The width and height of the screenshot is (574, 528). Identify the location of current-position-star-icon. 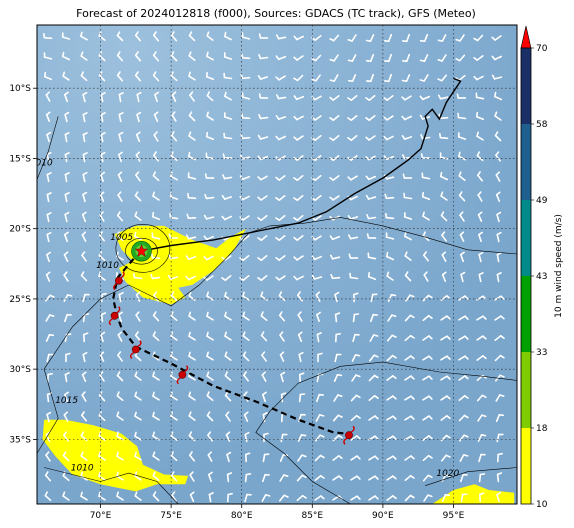
(141, 250).